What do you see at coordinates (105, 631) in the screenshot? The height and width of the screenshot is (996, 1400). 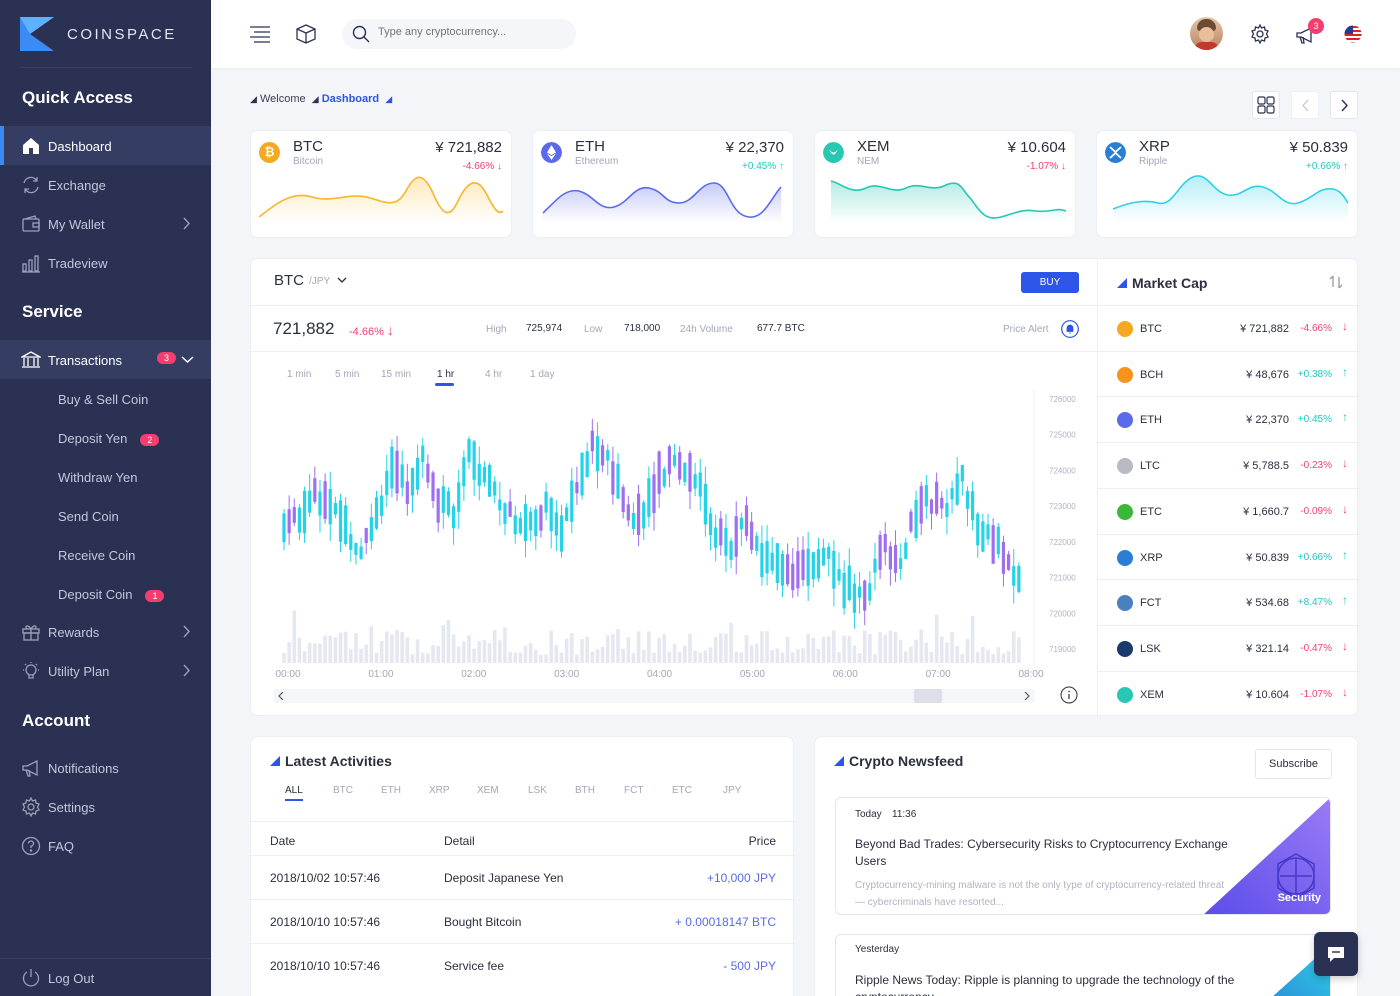 I see `sidebar-item-rewards: Rewards` at bounding box center [105, 631].